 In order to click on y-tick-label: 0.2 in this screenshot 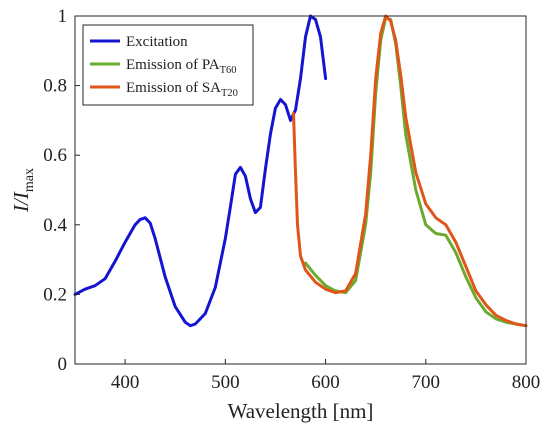, I will do `click(55, 294)`.